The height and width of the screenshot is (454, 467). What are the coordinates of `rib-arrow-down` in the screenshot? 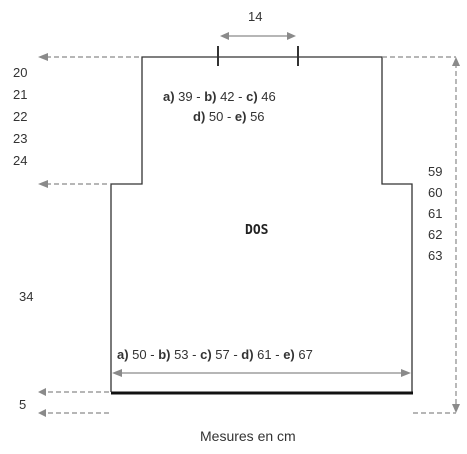 It's located at (42, 413).